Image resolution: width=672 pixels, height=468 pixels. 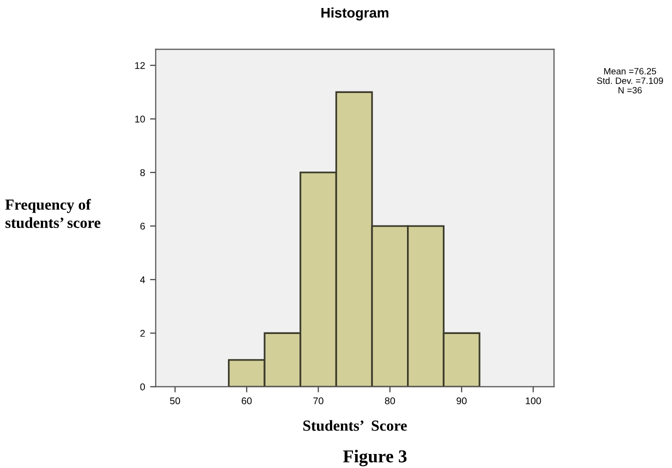 What do you see at coordinates (629, 80) in the screenshot?
I see `text: Std. Dev. =7.109` at bounding box center [629, 80].